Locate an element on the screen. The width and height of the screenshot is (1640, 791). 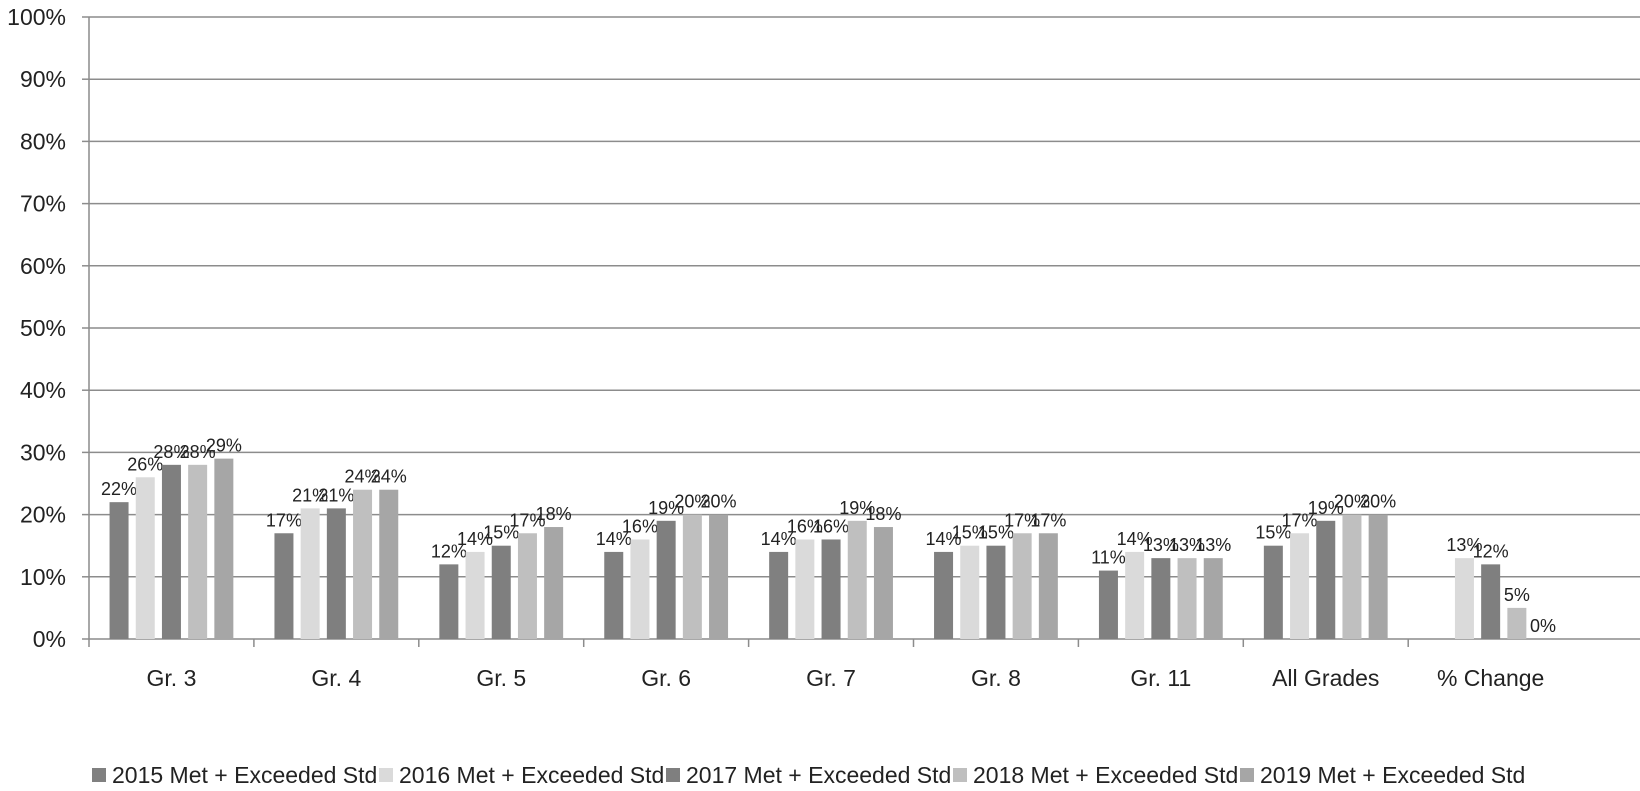
x-tick-label: Gr. 11 is located at coordinates (1160, 678).